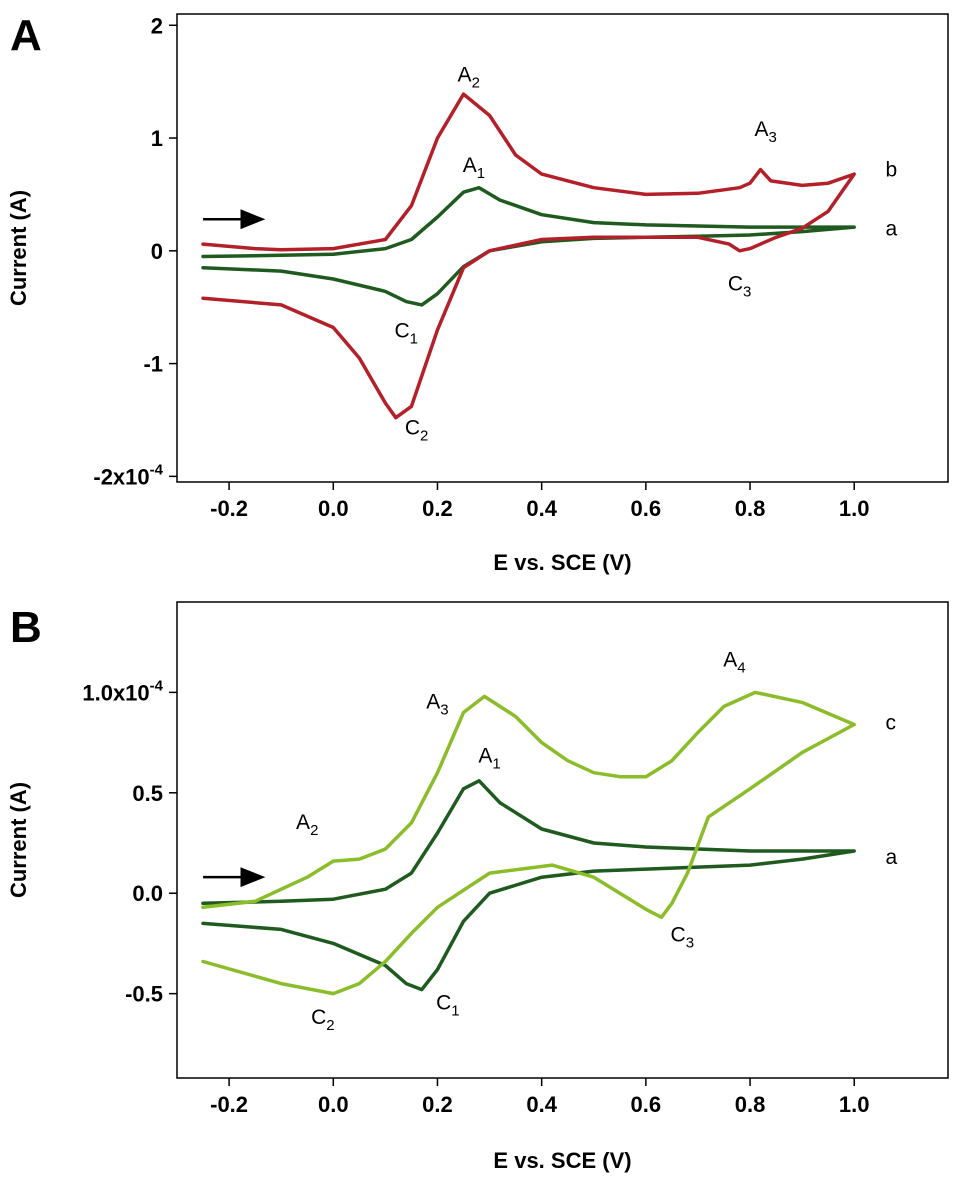 This screenshot has height=1180, width=969. I want to click on y-tick-label: 1, so click(157, 138).